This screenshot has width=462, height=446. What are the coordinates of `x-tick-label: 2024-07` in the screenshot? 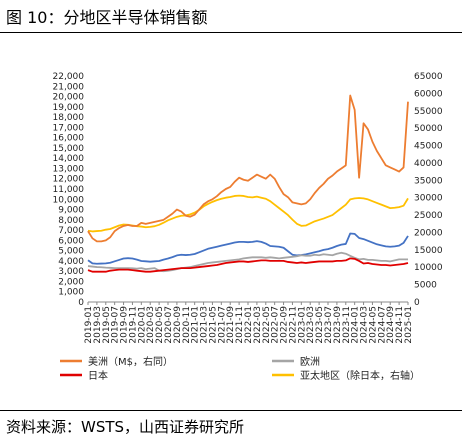 It's located at (382, 325).